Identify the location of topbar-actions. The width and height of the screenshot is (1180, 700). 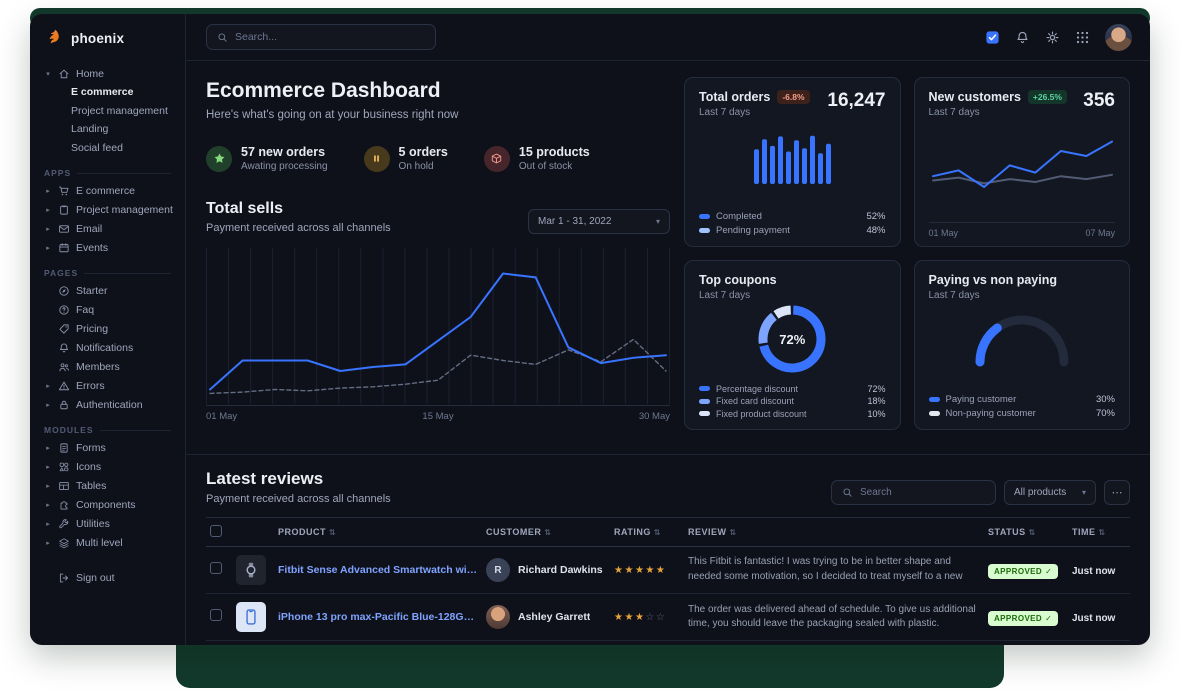
(1058, 37).